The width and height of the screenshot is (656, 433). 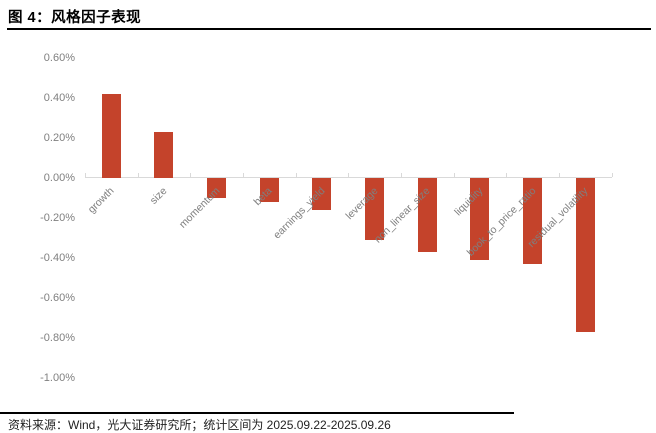 What do you see at coordinates (375, 208) in the screenshot?
I see `bar-leverage` at bounding box center [375, 208].